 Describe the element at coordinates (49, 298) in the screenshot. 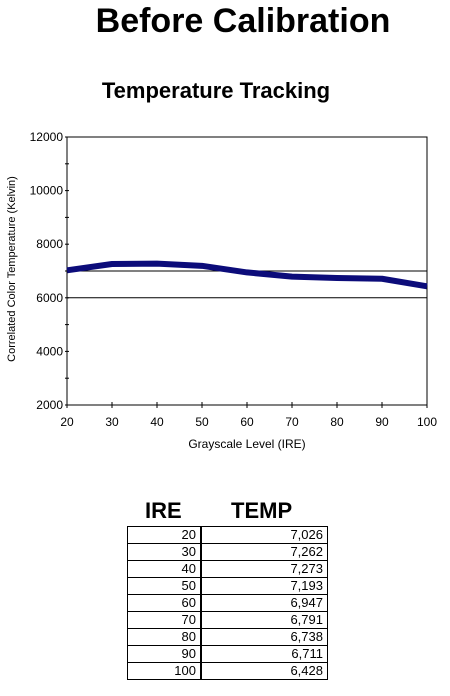

I see `y-tick-label: 6000` at that location.